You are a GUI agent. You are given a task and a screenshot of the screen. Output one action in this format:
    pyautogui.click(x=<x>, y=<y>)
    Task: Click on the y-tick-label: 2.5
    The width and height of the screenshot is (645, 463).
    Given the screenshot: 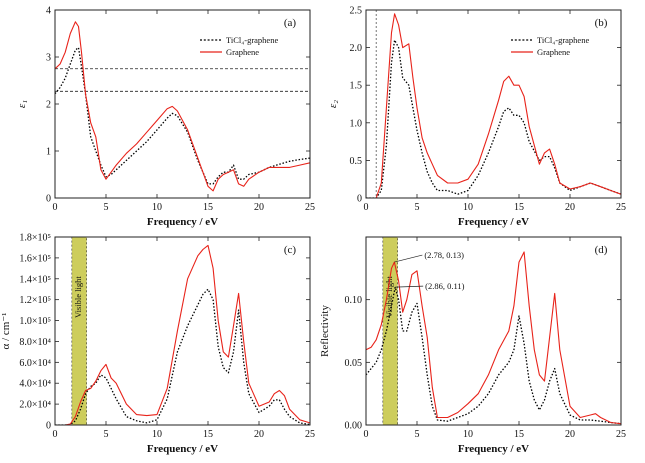 What is the action you would take?
    pyautogui.click(x=356, y=11)
    